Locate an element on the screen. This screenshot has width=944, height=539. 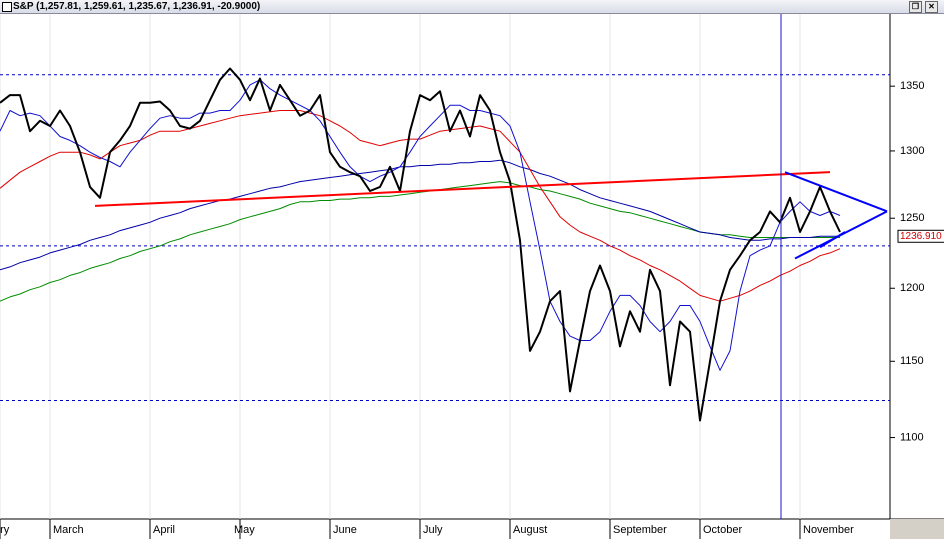
y-tick-label: 1300 is located at coordinates (912, 151).